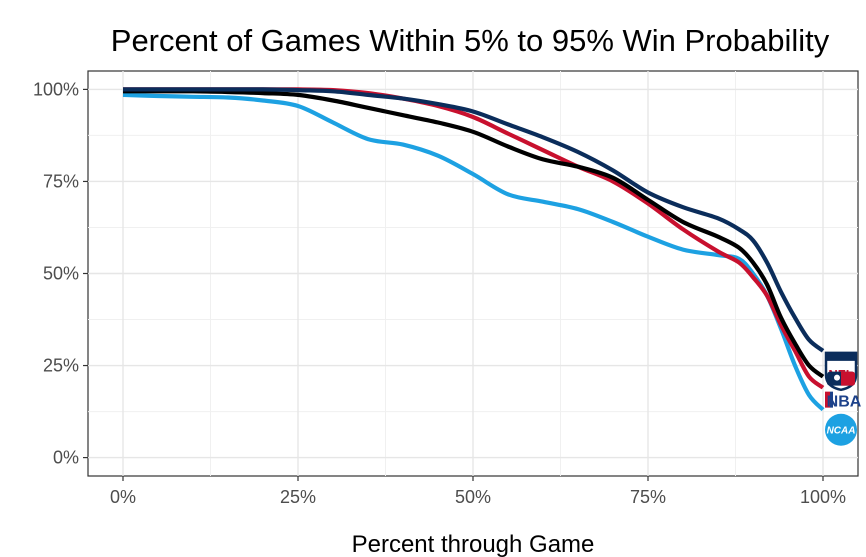 Image resolution: width=866 pixels, height=557 pixels. Describe the element at coordinates (56, 89) in the screenshot. I see `y-tick-label: 100%` at that location.